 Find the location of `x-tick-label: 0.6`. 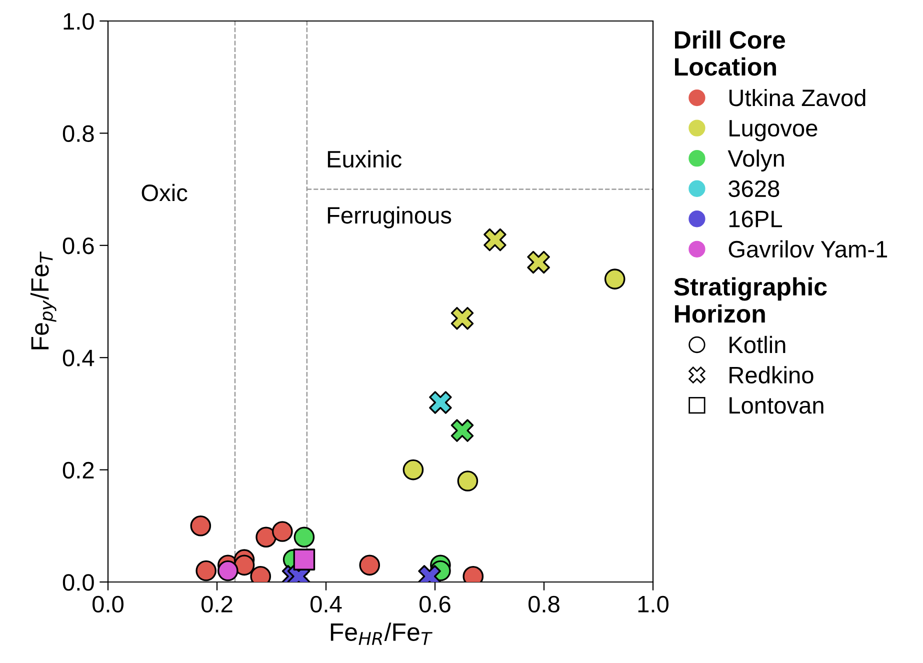

x-tick-label: 0.6 is located at coordinates (435, 604).